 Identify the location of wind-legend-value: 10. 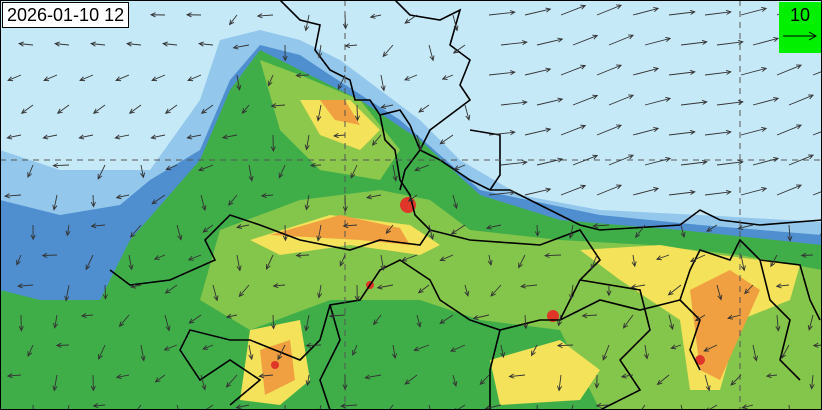
(800, 15).